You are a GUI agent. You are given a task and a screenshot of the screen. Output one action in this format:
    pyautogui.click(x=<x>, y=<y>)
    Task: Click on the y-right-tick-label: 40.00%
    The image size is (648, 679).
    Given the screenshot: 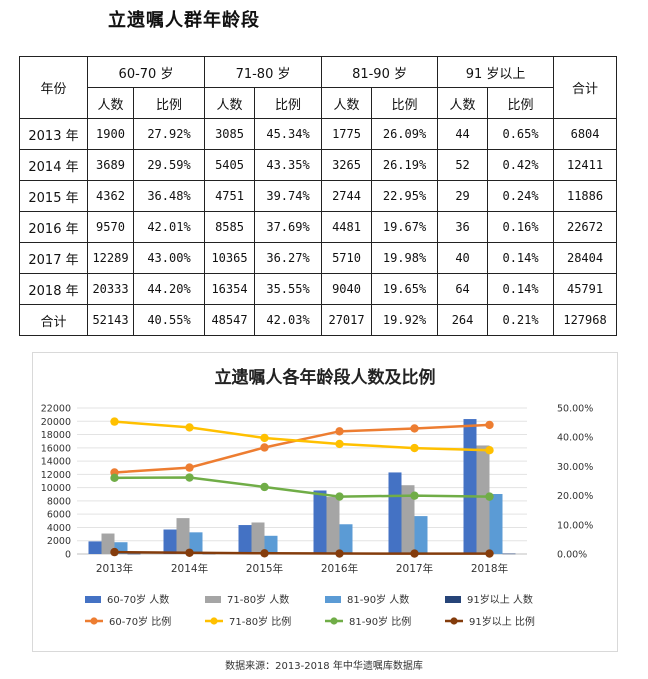 What is the action you would take?
    pyautogui.click(x=575, y=438)
    